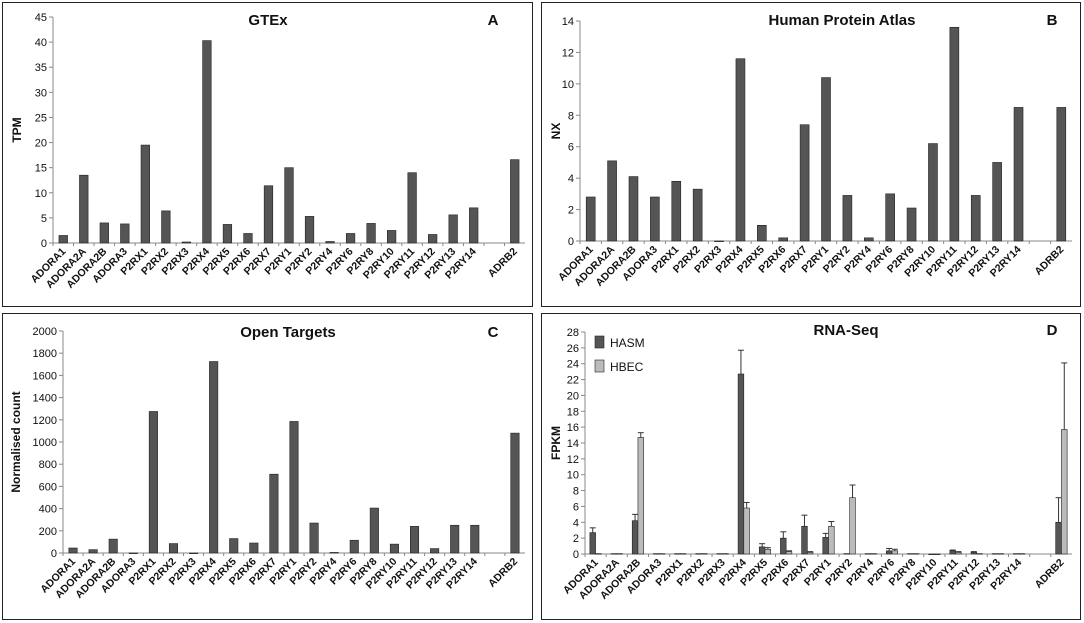 This screenshot has height=623, width=1084. I want to click on y-tick-label: 25, so click(41, 118).